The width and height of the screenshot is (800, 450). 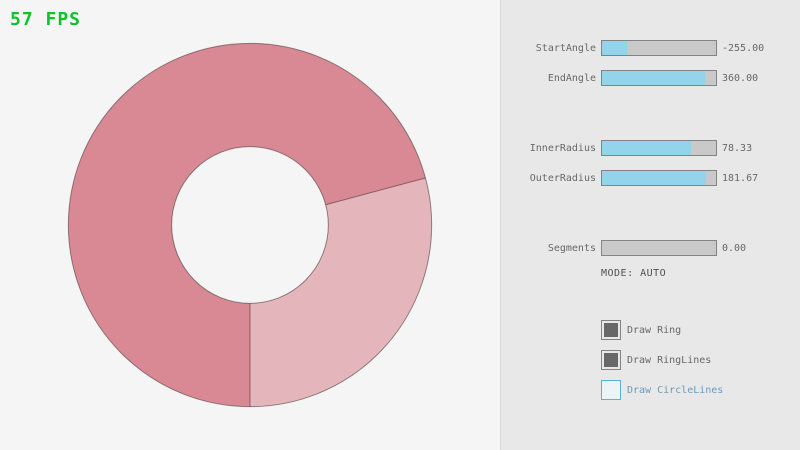 What do you see at coordinates (669, 360) in the screenshot?
I see `draw-ringlines-label: Draw RingLines` at bounding box center [669, 360].